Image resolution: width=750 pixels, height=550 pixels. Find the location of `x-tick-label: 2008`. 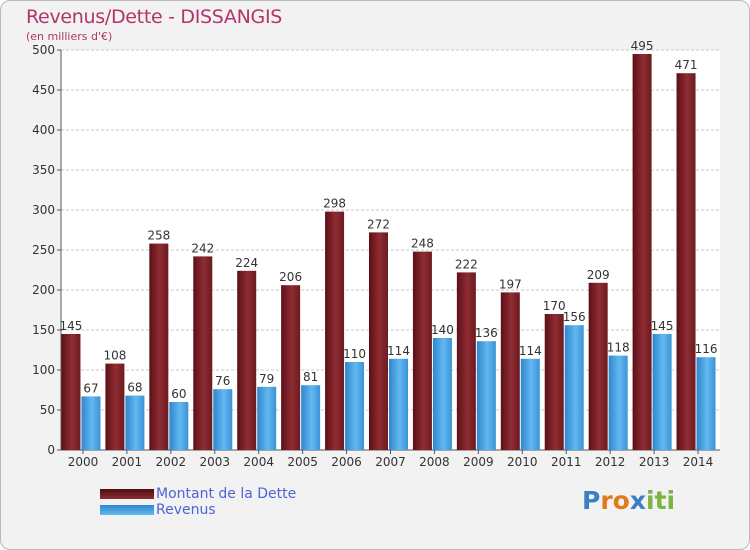

x-tick-label: 2008 is located at coordinates (434, 462).